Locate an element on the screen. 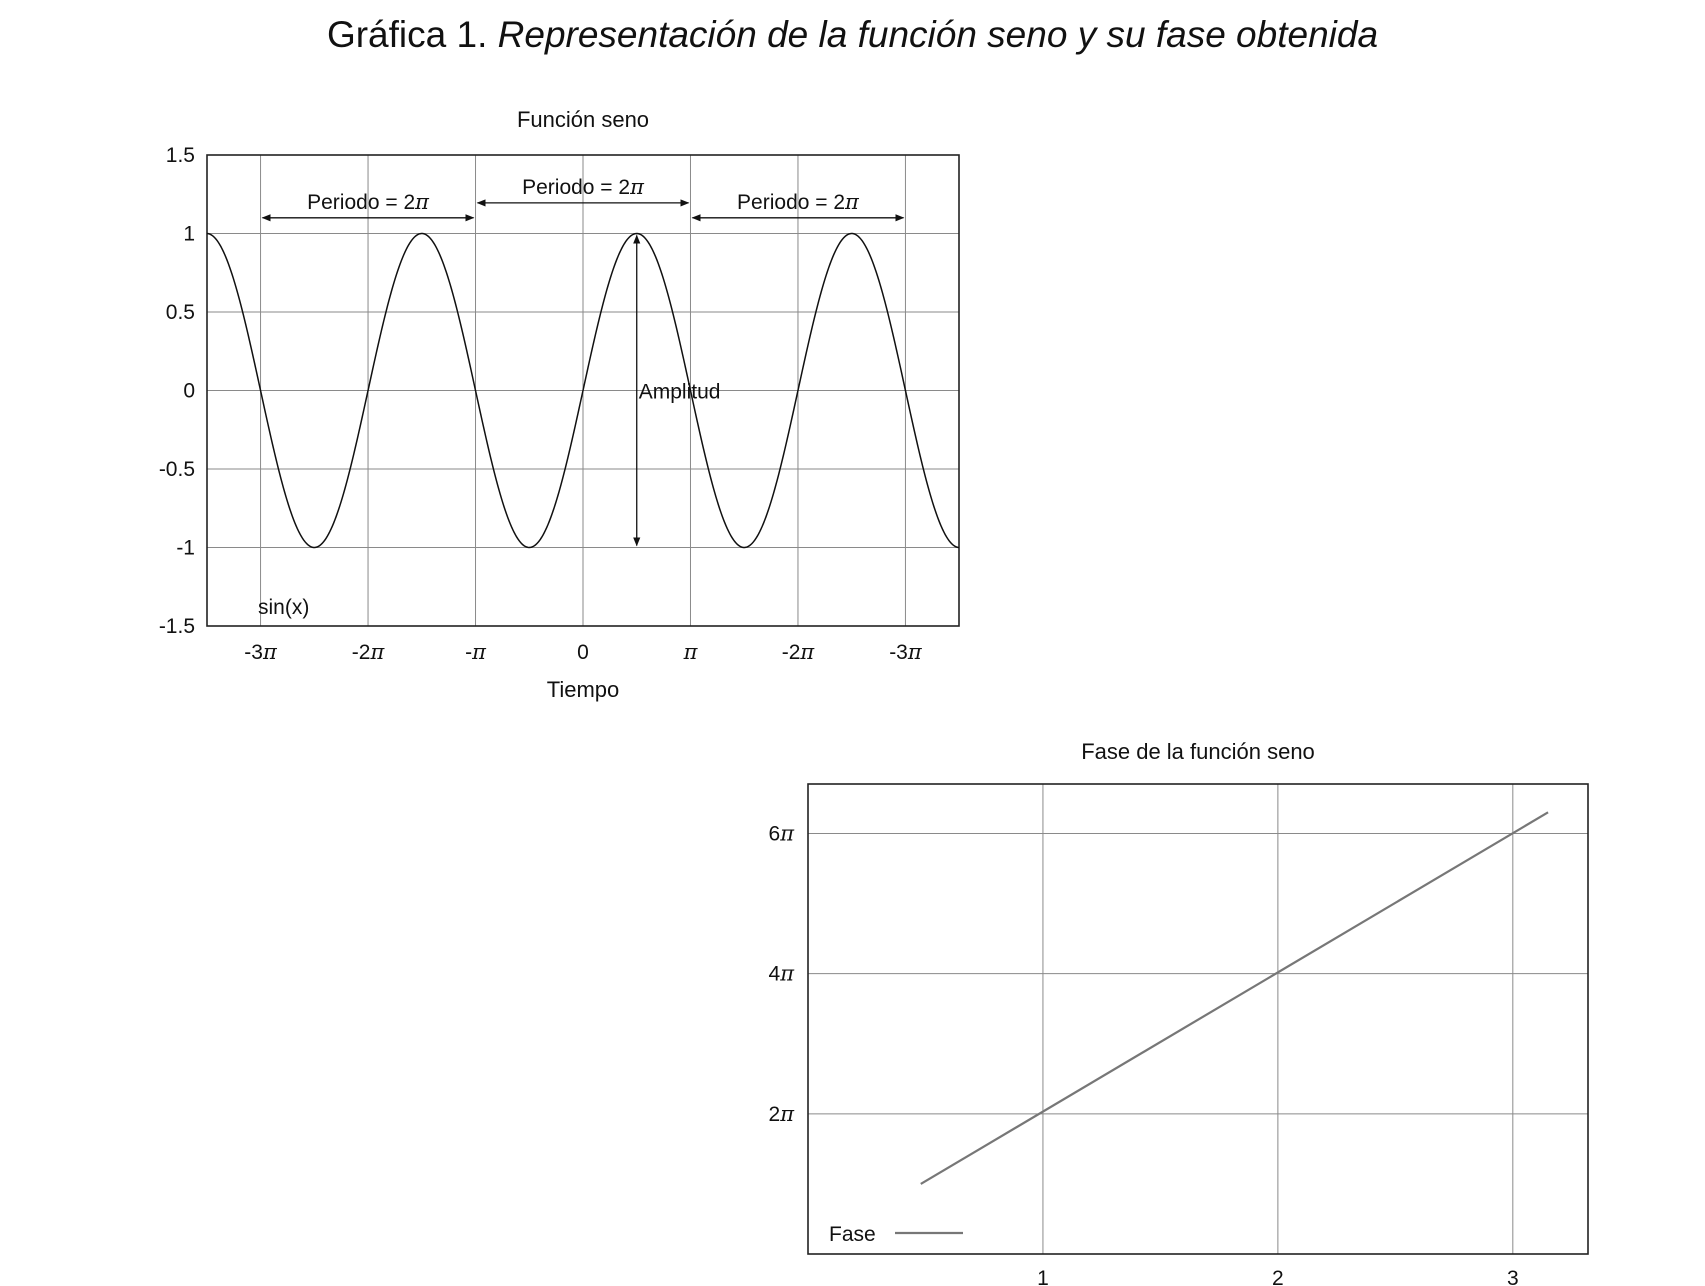 The image size is (1705, 1286). x-tick-label: 2 is located at coordinates (1278, 1276).